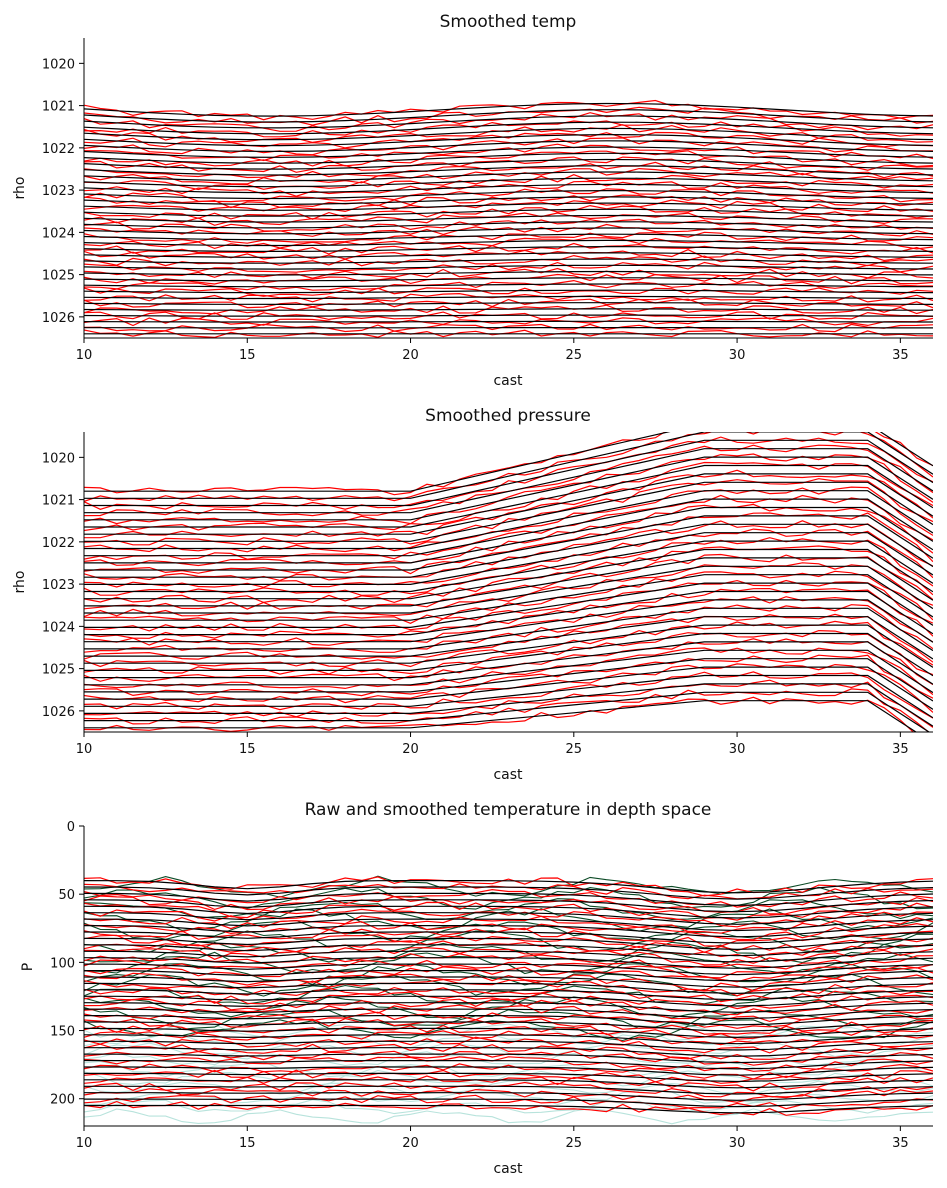 Image resolution: width=947 pixels, height=1188 pixels. I want to click on x-tick-label: 20, so click(410, 1143).